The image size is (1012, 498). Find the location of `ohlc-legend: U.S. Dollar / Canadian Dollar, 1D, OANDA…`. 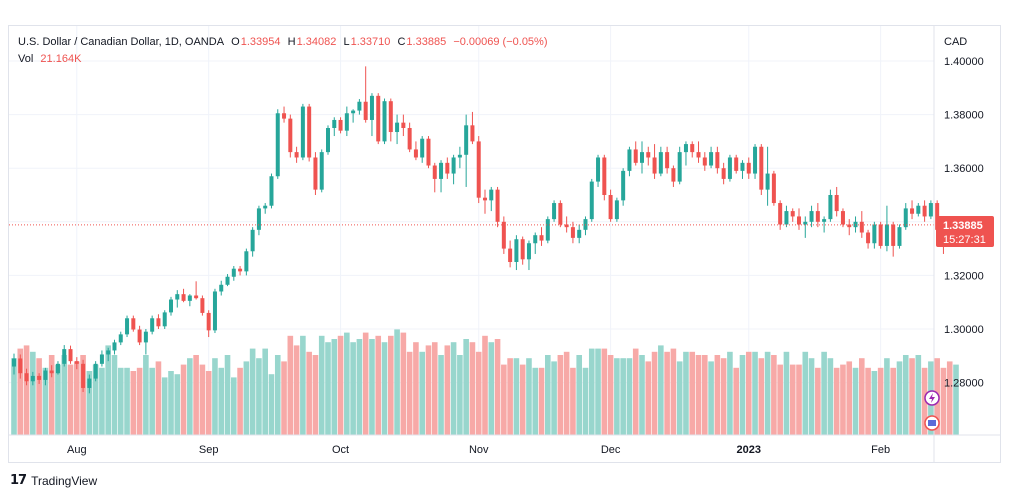

ohlc-legend: U.S. Dollar / Canadian Dollar, 1D, OANDA… is located at coordinates (283, 42).